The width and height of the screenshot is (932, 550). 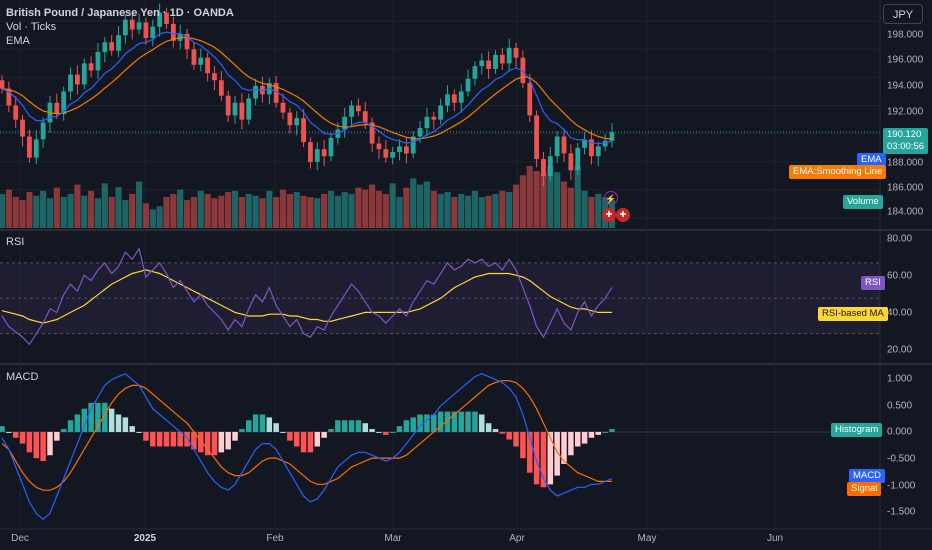 I want to click on price-tick: 184.000, so click(x=905, y=212).